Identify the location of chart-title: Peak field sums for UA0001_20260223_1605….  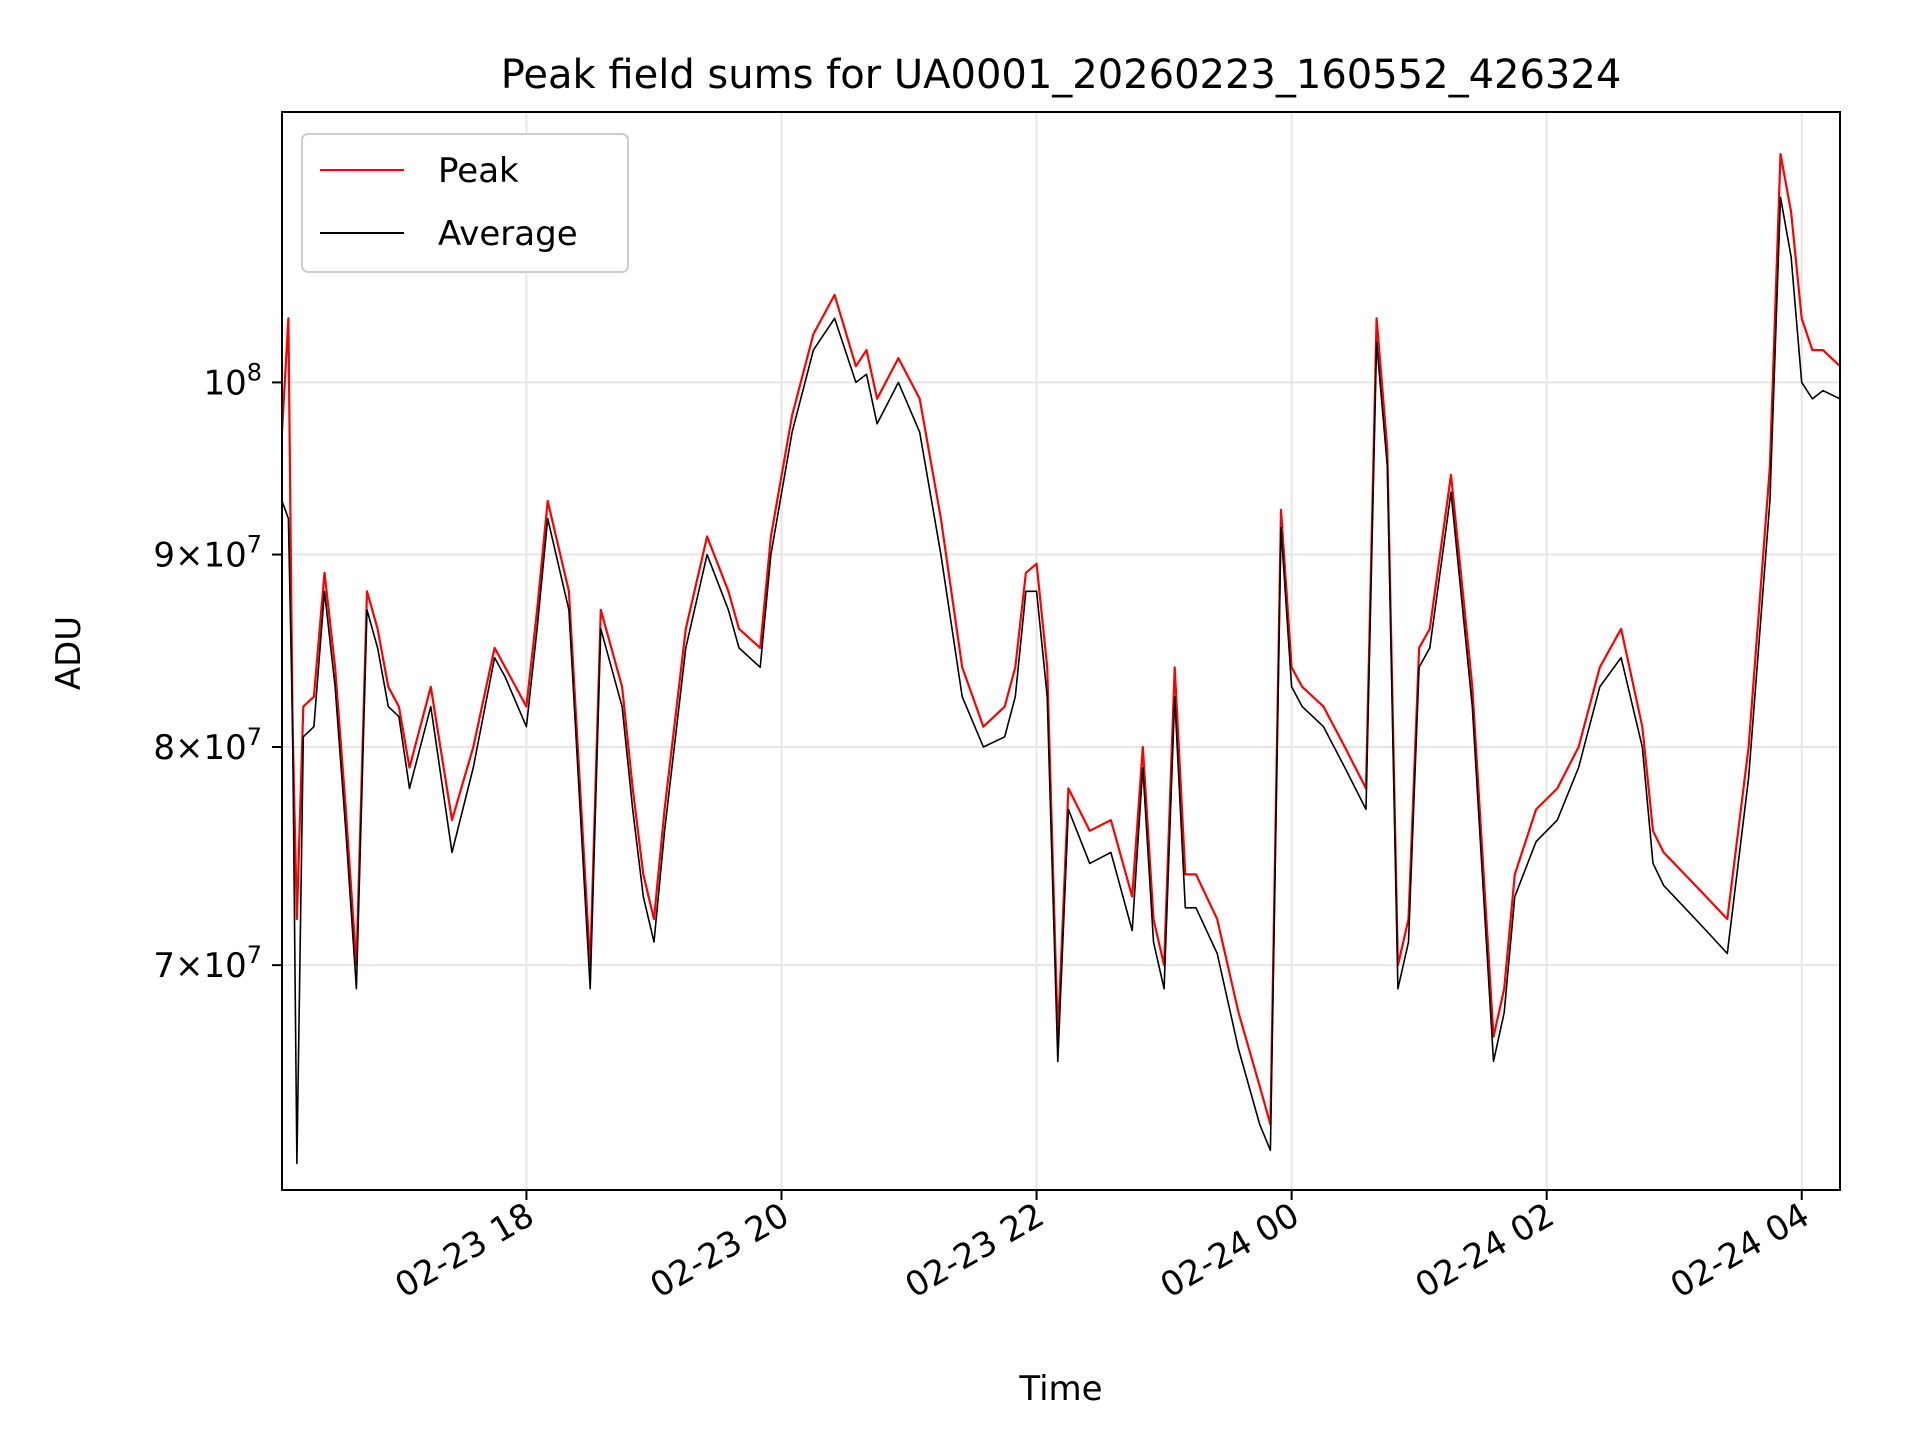
(1061, 75).